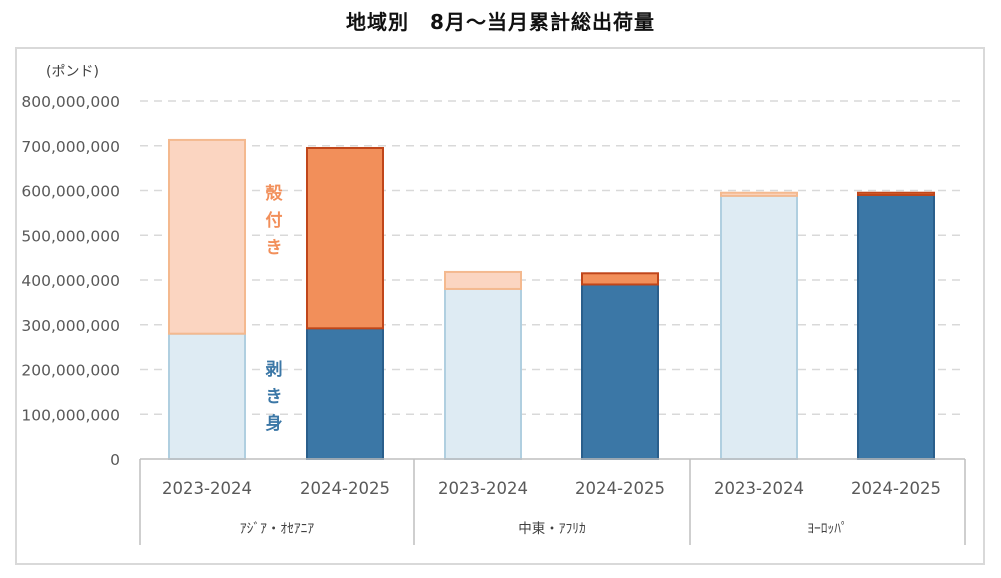  What do you see at coordinates (275, 193) in the screenshot?
I see `series-label-shell-on: 殻` at bounding box center [275, 193].